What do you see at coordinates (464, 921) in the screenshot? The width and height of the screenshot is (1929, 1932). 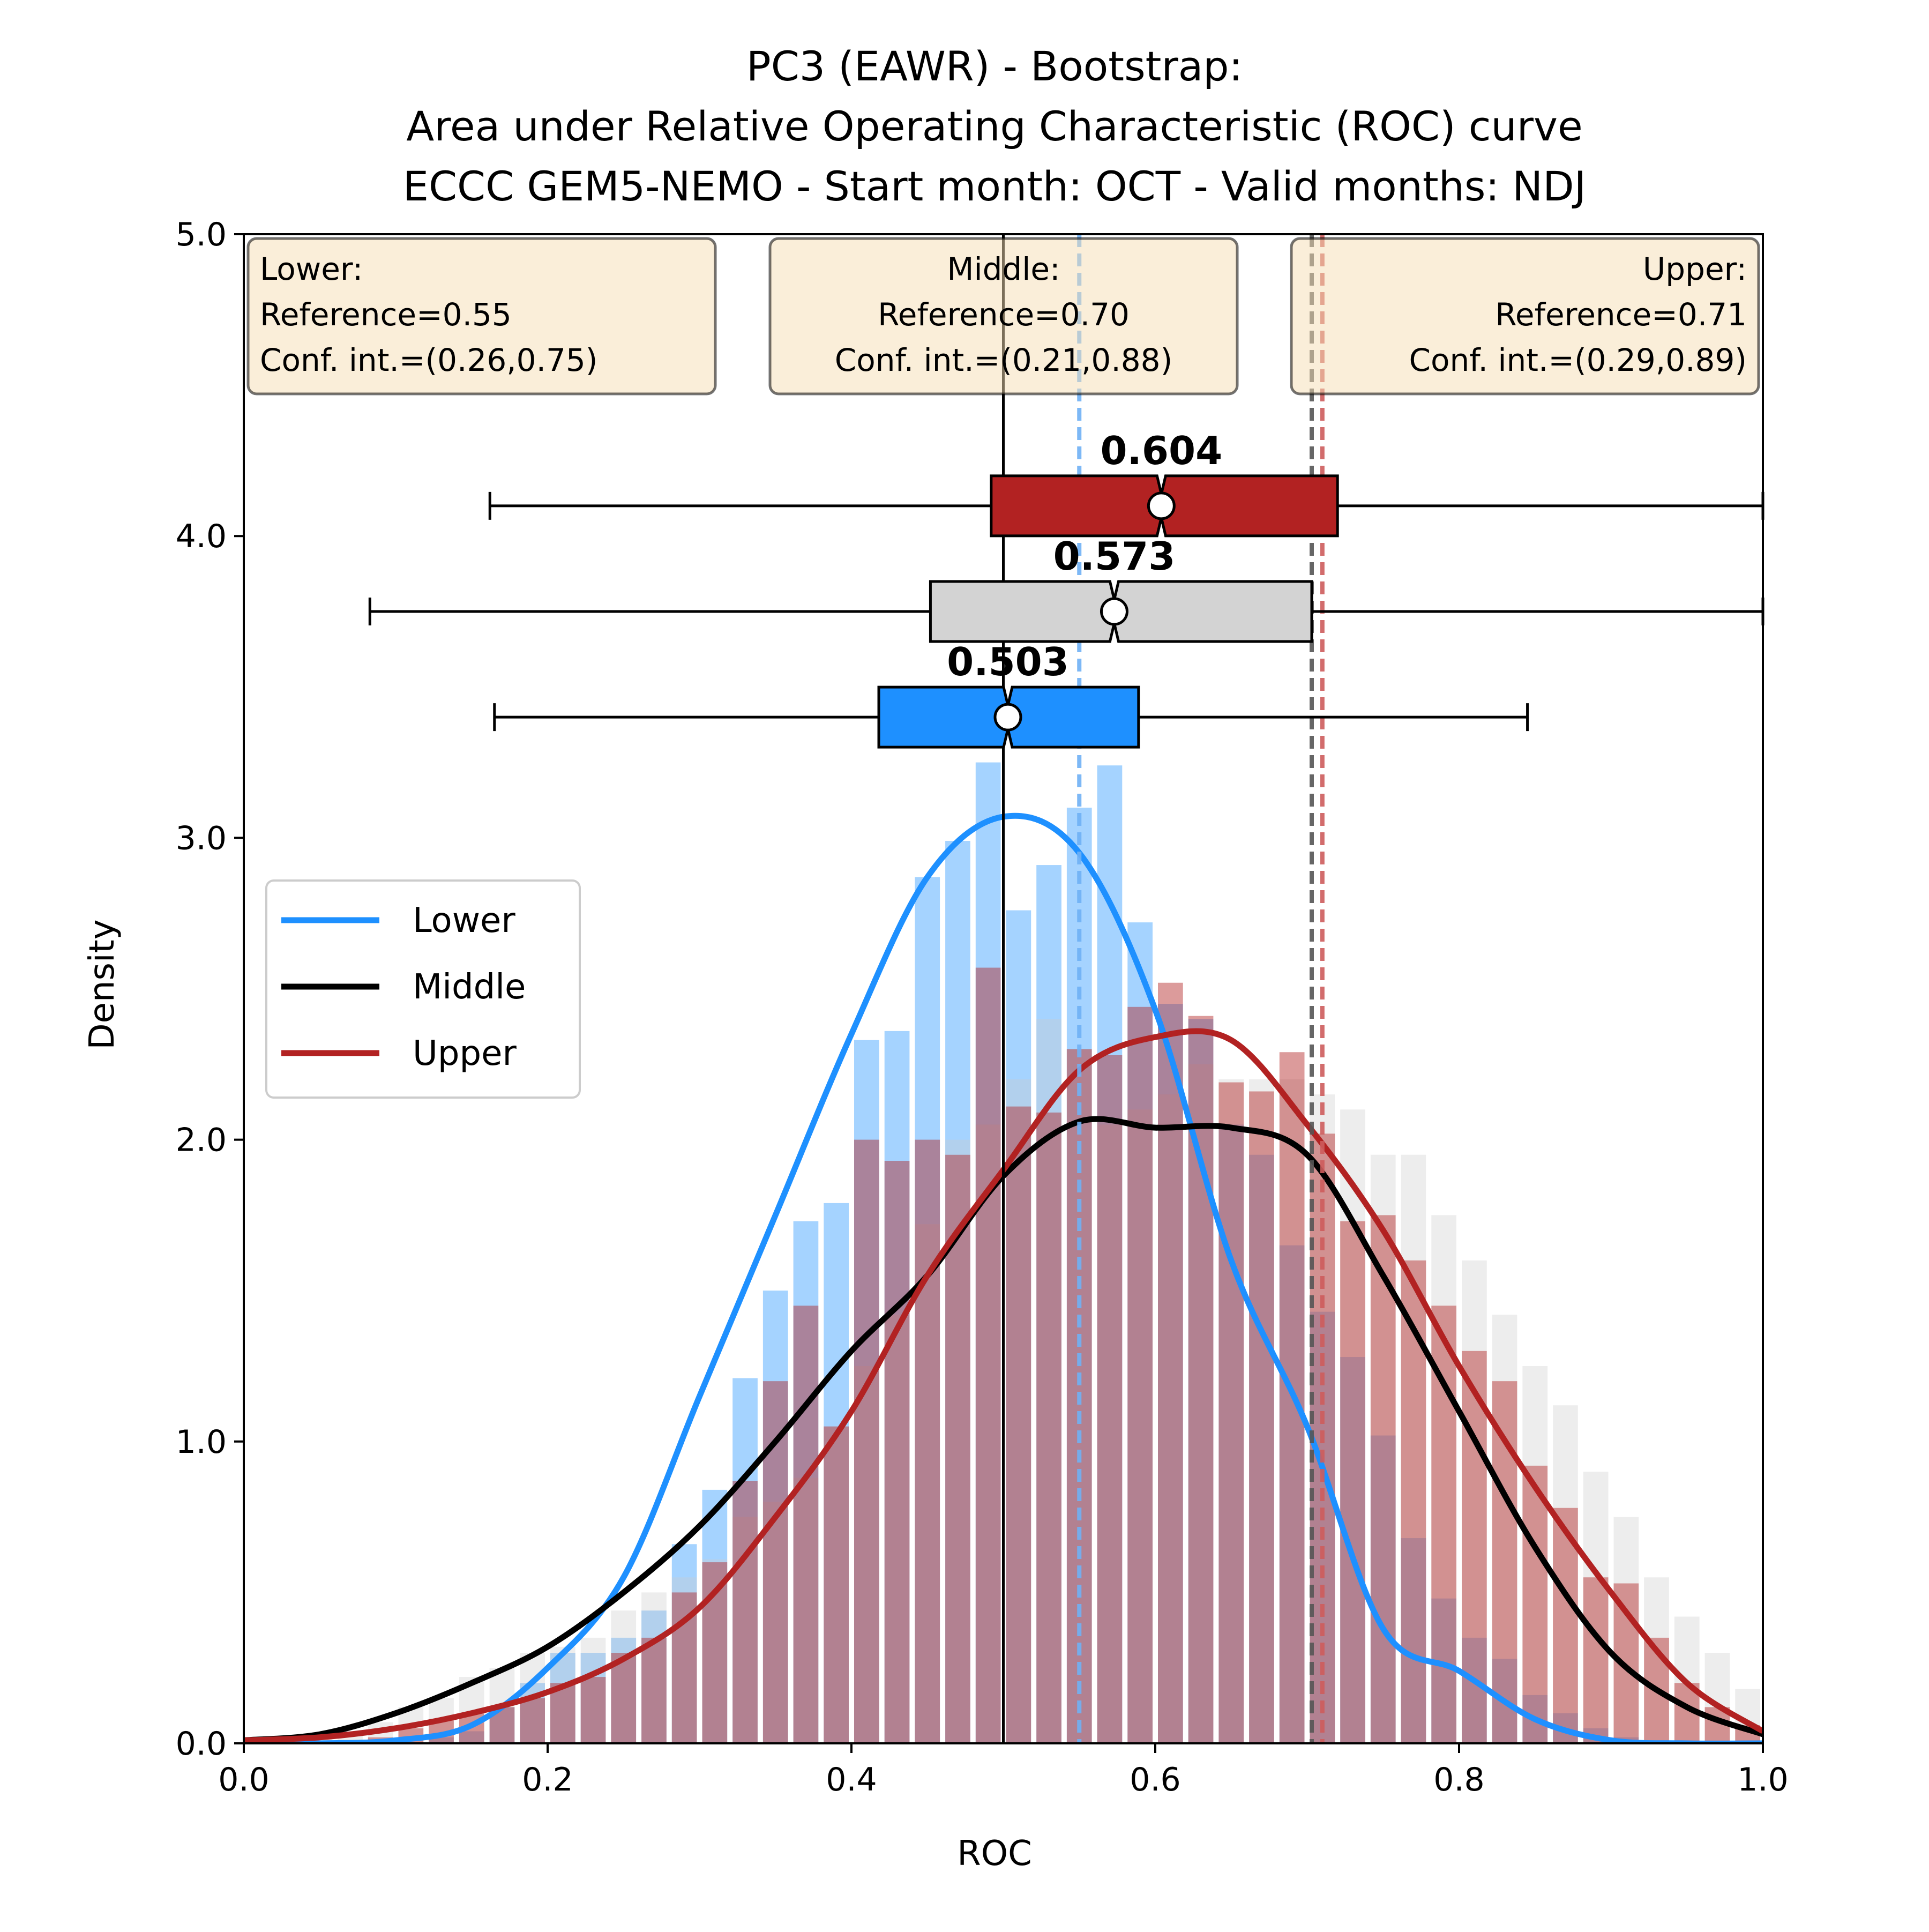 I see `legend-label-lower: Lower` at bounding box center [464, 921].